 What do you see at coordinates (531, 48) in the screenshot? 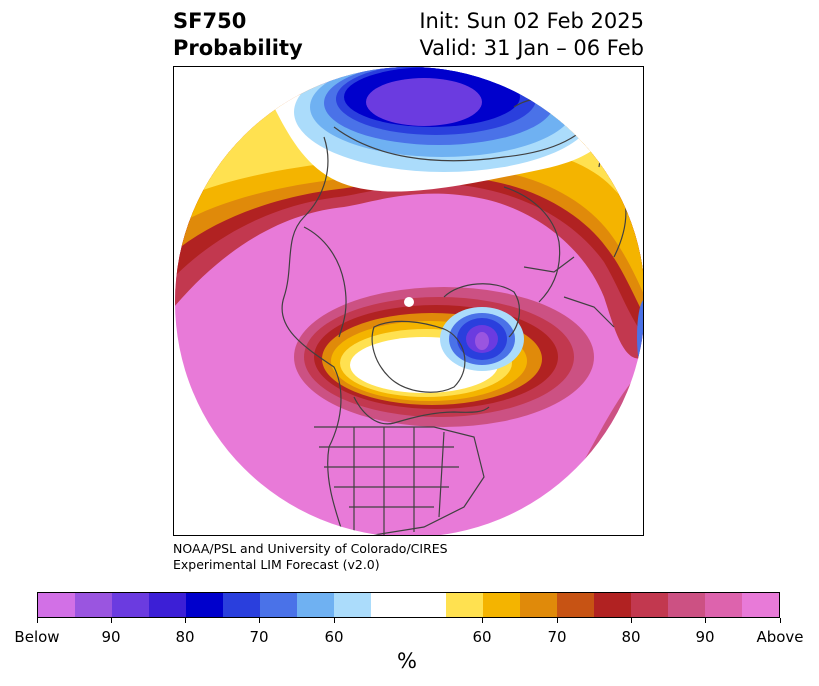
I see `valid-date: Valid: 31 Jan – 06 Feb` at bounding box center [531, 48].